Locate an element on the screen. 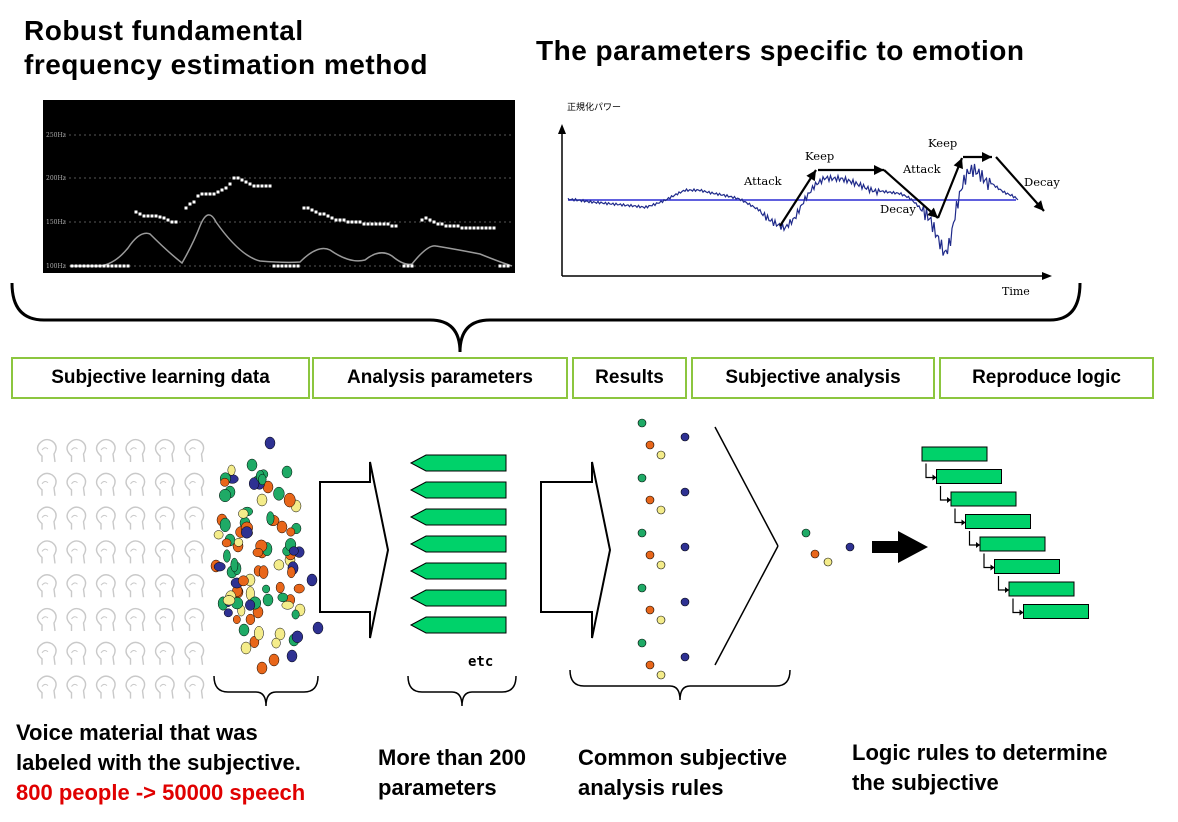  pitch-method-title-line-2: frequency estimation method is located at coordinates (226, 64).